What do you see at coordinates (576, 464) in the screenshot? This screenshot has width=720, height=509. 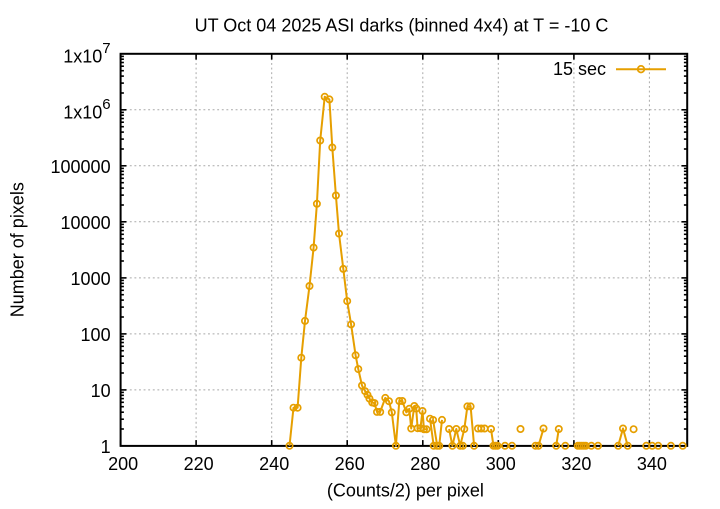 I see `svg-text: 320` at bounding box center [576, 464].